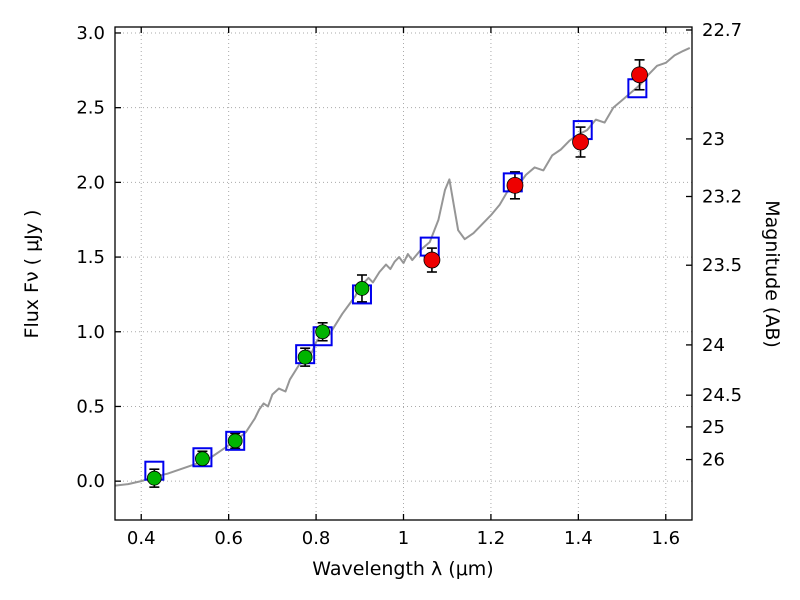 This screenshot has width=800, height=600. Describe the element at coordinates (90, 182) in the screenshot. I see `y-tick-label: 2.0` at that location.